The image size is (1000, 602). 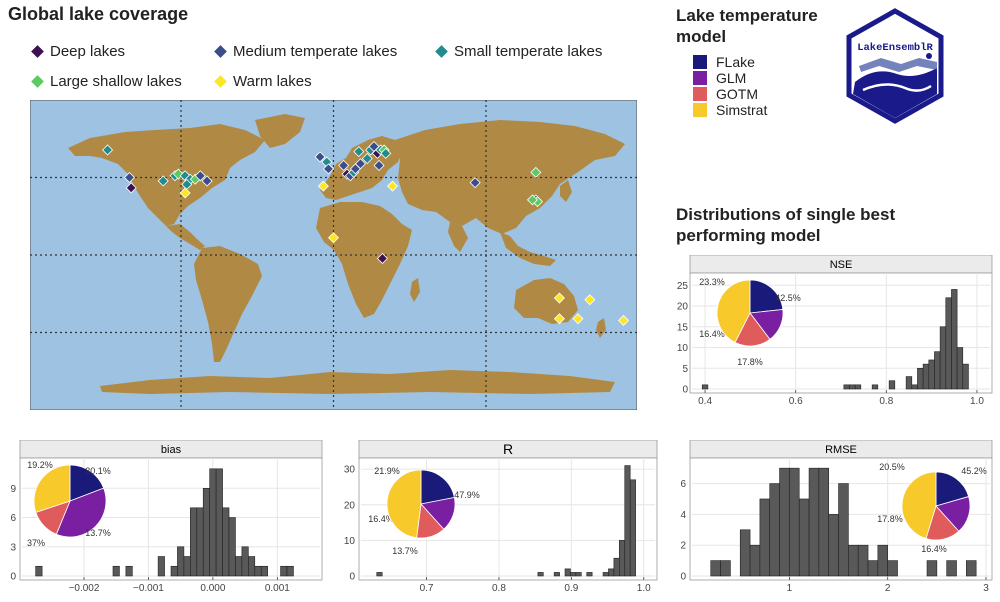 What do you see at coordinates (685, 369) in the screenshot?
I see `y-tick-label: 5` at bounding box center [685, 369].